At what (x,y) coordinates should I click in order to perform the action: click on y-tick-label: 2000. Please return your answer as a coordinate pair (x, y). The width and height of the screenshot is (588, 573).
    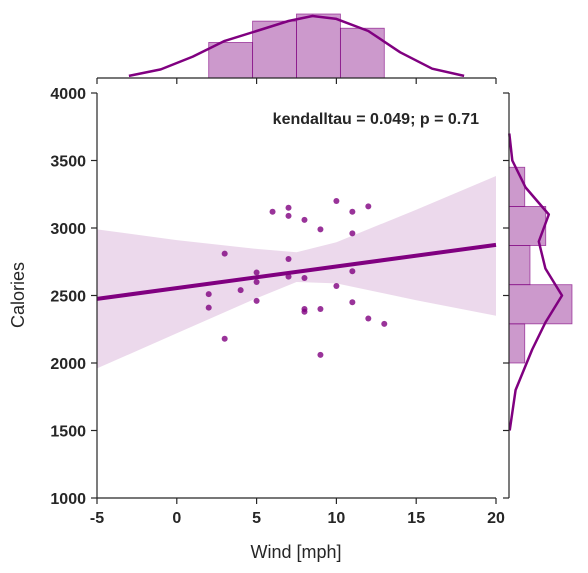
    Looking at the image, I should click on (68, 364).